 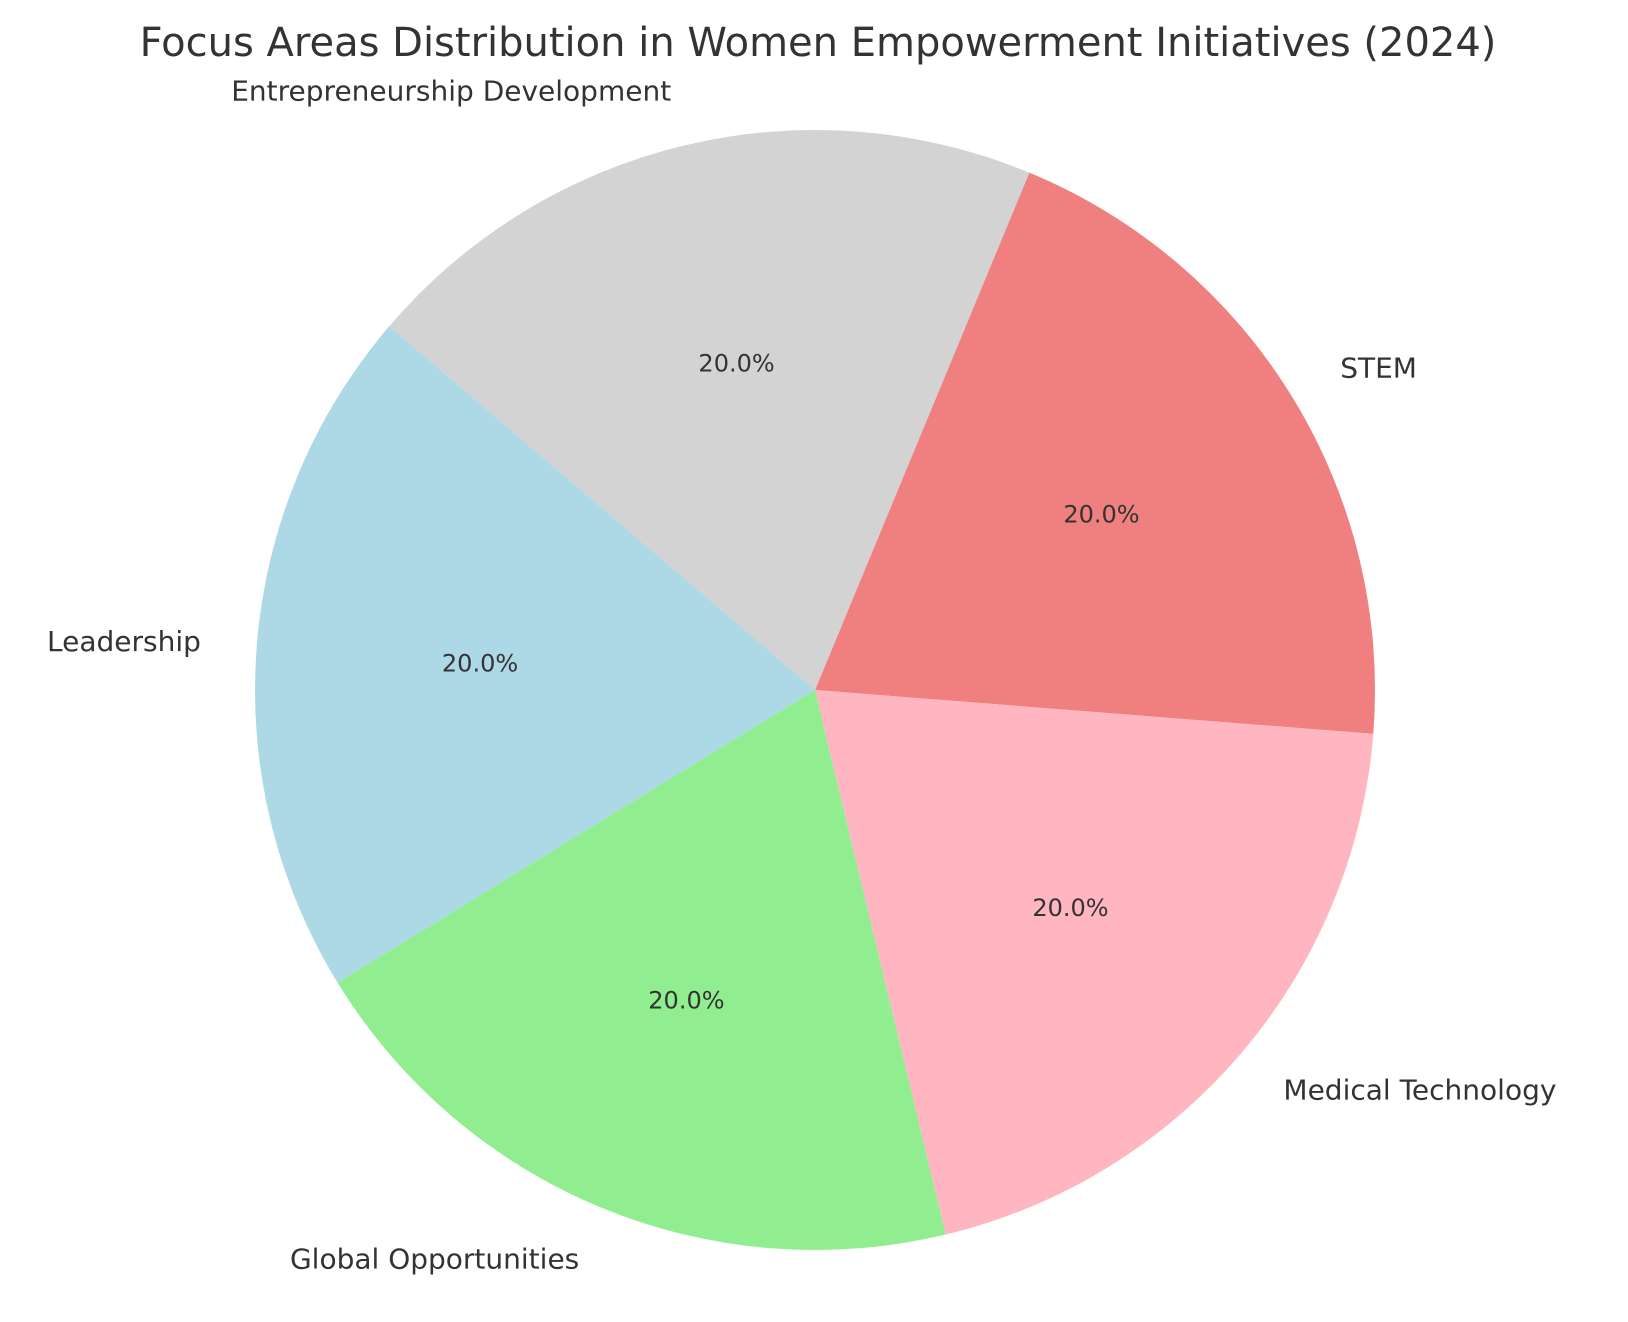 What do you see at coordinates (1070, 908) in the screenshot?
I see `slice-percent-medical-technology: 20.0%` at bounding box center [1070, 908].